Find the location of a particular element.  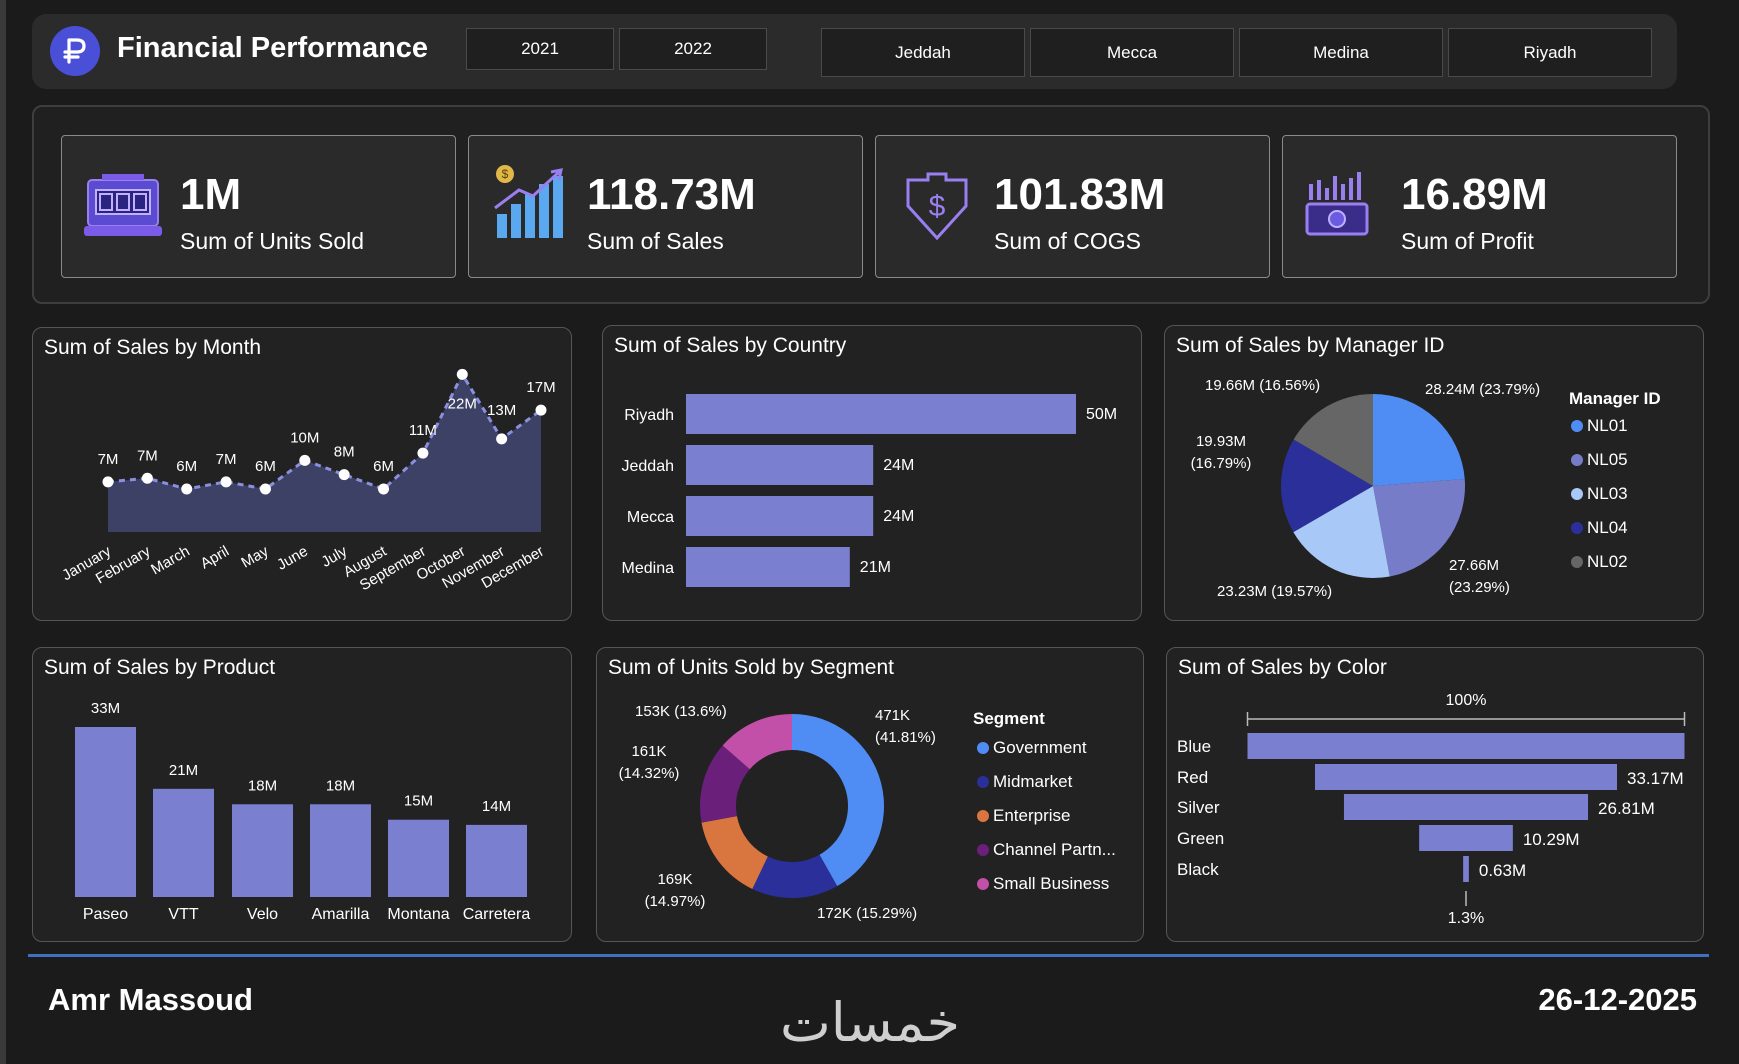

manager-legend-item: NL05 is located at coordinates (1607, 459).